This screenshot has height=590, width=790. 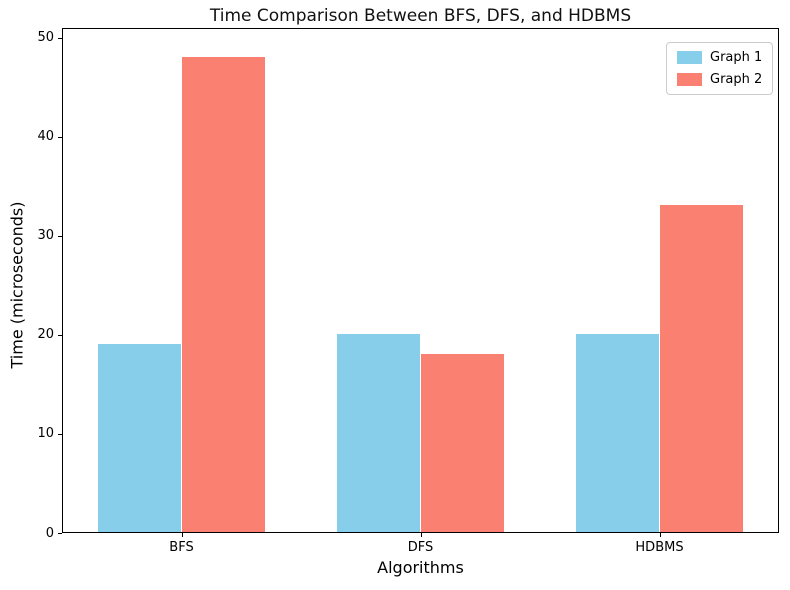 What do you see at coordinates (49, 533) in the screenshot?
I see `y-tick-label-0: 0` at bounding box center [49, 533].